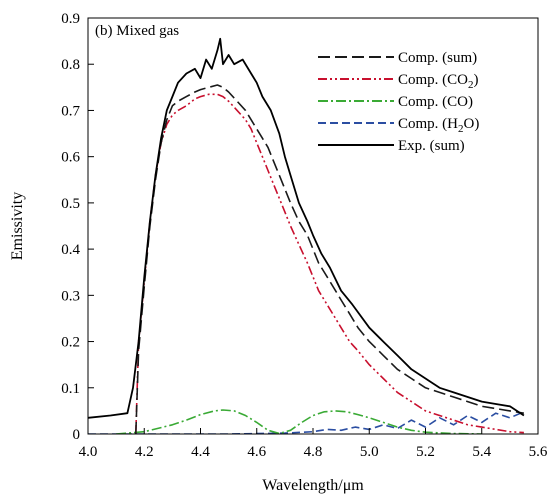 The width and height of the screenshot is (554, 499). Describe the element at coordinates (70, 389) in the screenshot. I see `y-tick-label: 0.1` at that location.